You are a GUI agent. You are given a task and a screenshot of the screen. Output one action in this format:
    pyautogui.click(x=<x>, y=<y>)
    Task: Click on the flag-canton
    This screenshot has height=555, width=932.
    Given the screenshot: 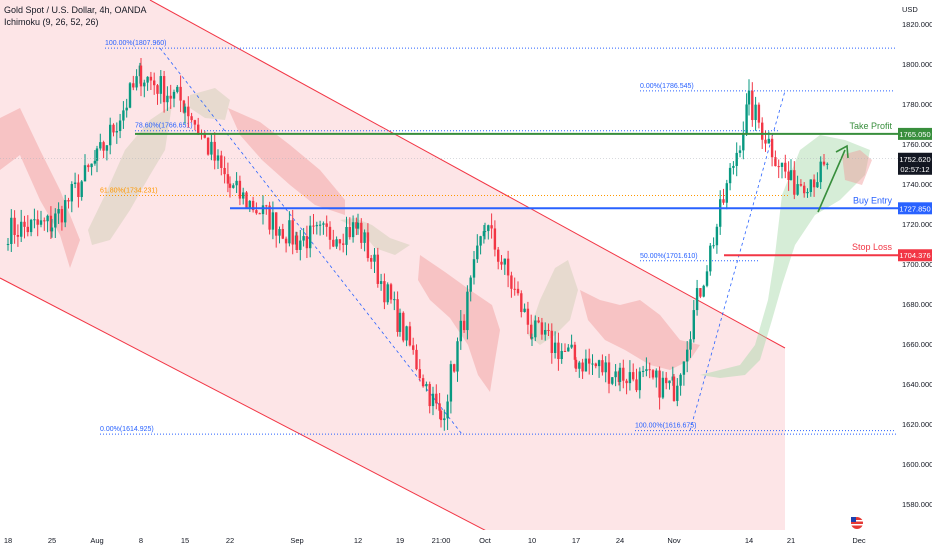 What is the action you would take?
    pyautogui.click(x=853, y=519)
    